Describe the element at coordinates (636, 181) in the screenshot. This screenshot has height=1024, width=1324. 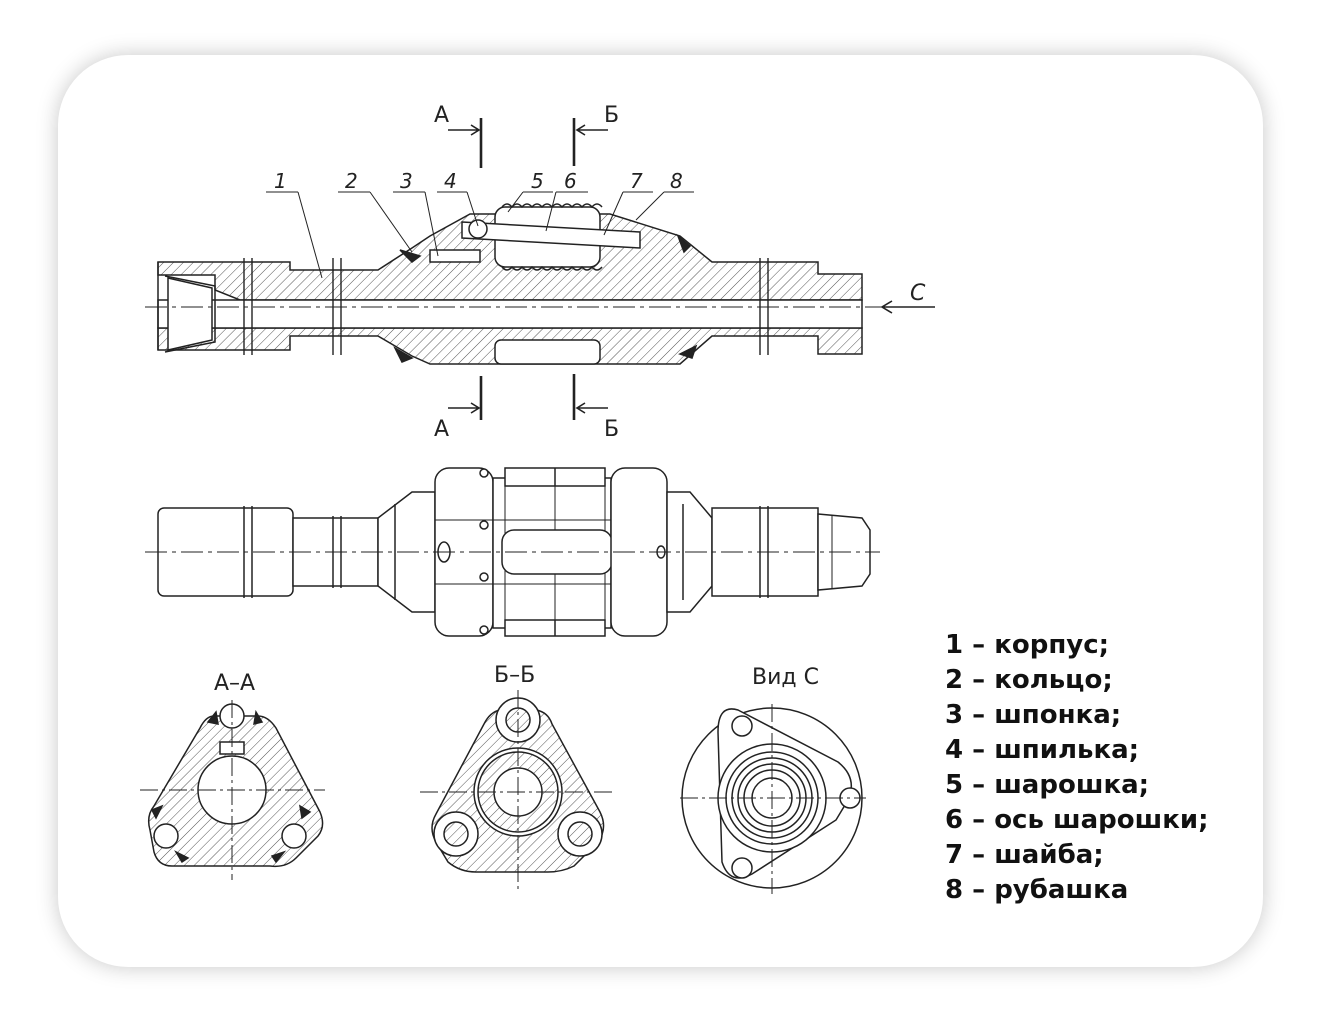
I see `part-number-7: 7` at that location.